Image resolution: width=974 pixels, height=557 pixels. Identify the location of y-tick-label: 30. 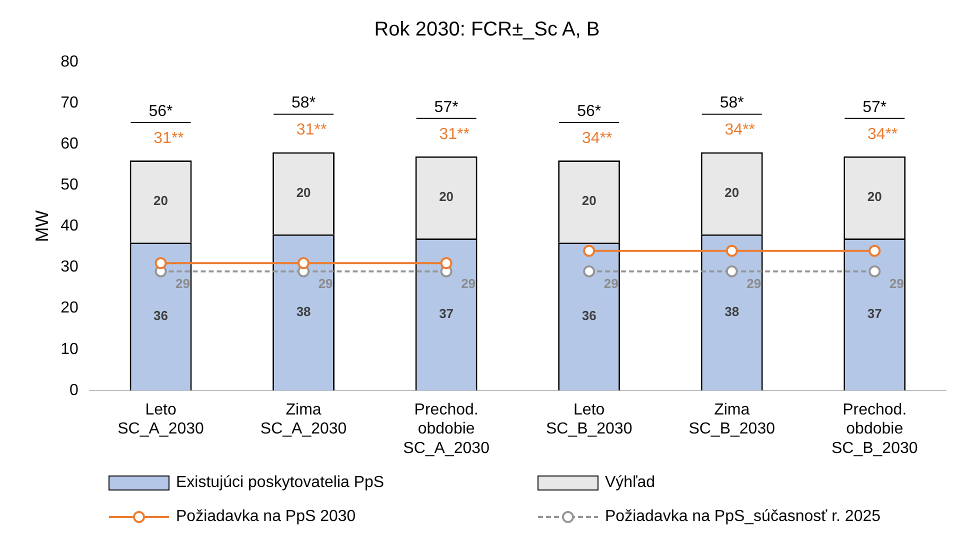
(69, 267).